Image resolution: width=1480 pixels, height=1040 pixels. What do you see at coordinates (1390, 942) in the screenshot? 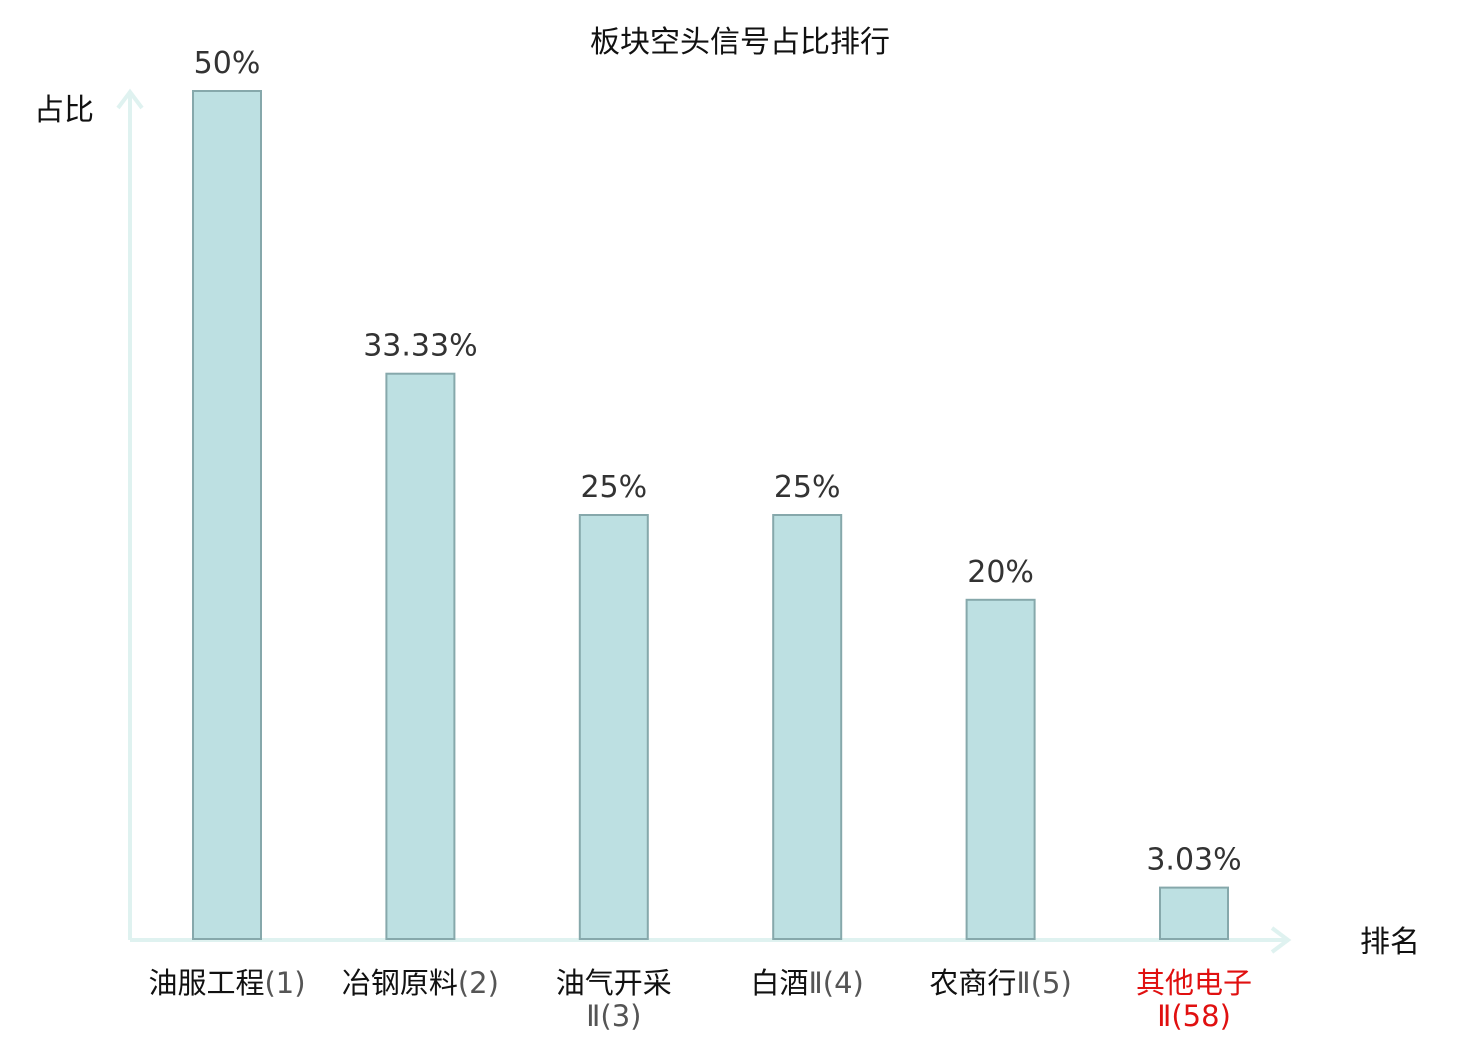
I see `x-axis-label: 排名` at bounding box center [1390, 942].